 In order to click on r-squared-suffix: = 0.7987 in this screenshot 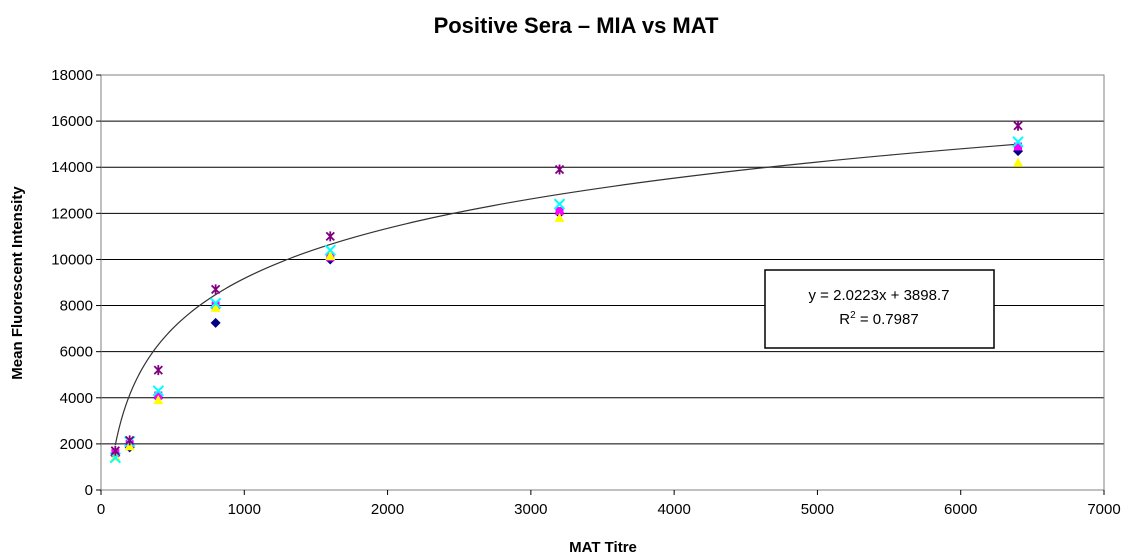, I will do `click(887, 319)`.